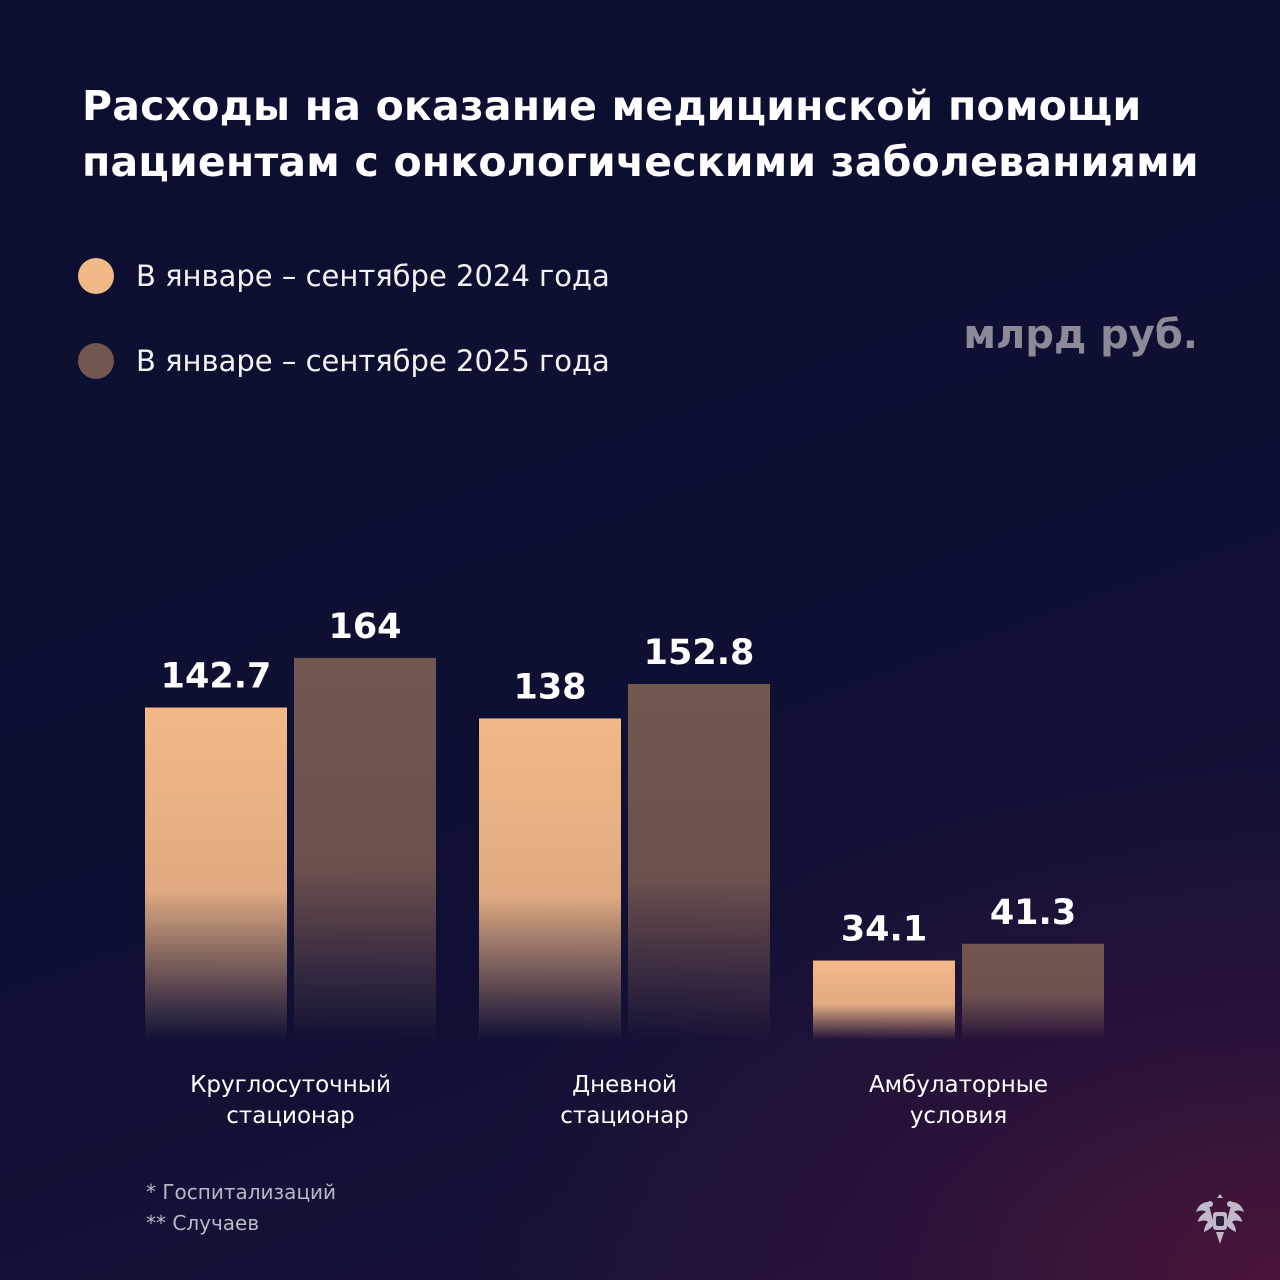 The height and width of the screenshot is (1280, 1280). Describe the element at coordinates (373, 361) in the screenshot. I see `legend-label-2025: В январе – сентябре 2025 года` at that location.